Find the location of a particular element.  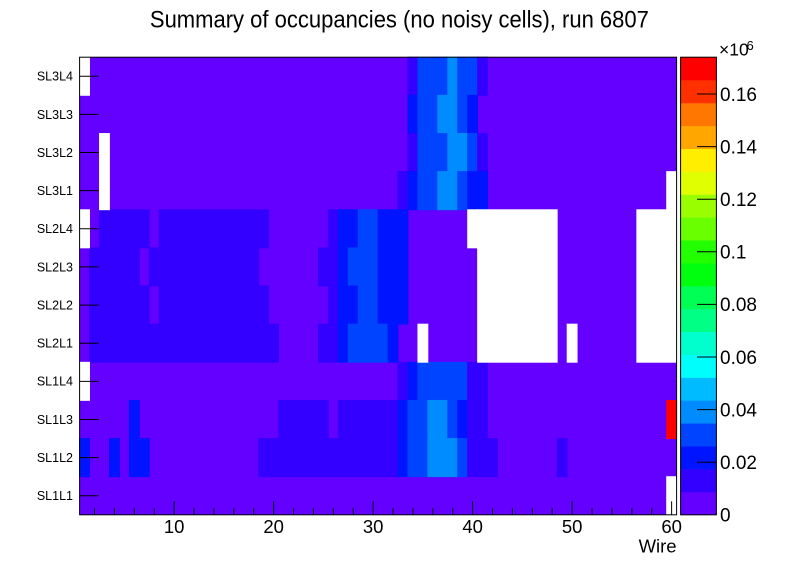

svg-text: 0.06 is located at coordinates (738, 358).